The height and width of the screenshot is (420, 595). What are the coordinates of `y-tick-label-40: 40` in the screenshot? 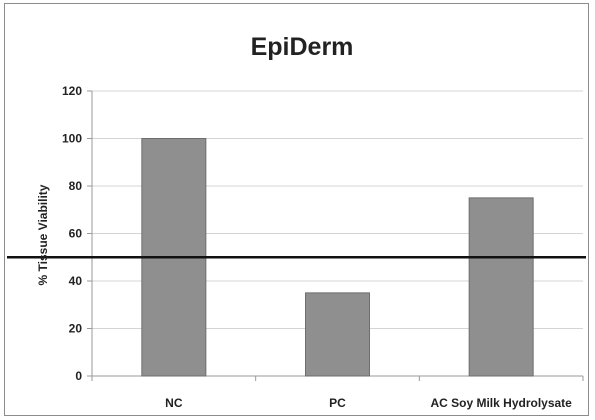 It's located at (76, 281).